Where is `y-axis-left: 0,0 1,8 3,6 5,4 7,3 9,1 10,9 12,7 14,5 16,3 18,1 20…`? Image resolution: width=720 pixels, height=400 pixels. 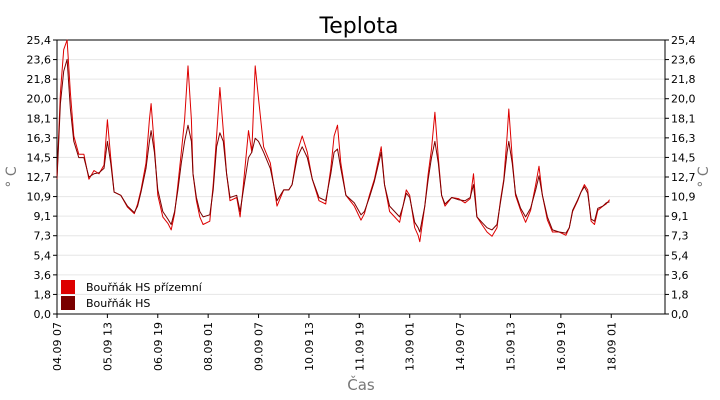
y-axis-left: 0,0 1,8 3,6 5,4 7,3 9,1 10,9 12,7 14,5 16,3 18,1 20… is located at coordinates (42, 177).